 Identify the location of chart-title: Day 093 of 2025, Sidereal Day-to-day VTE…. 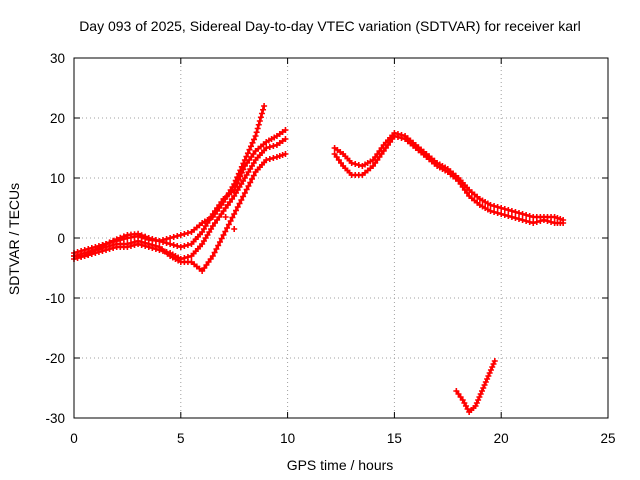
(330, 26).